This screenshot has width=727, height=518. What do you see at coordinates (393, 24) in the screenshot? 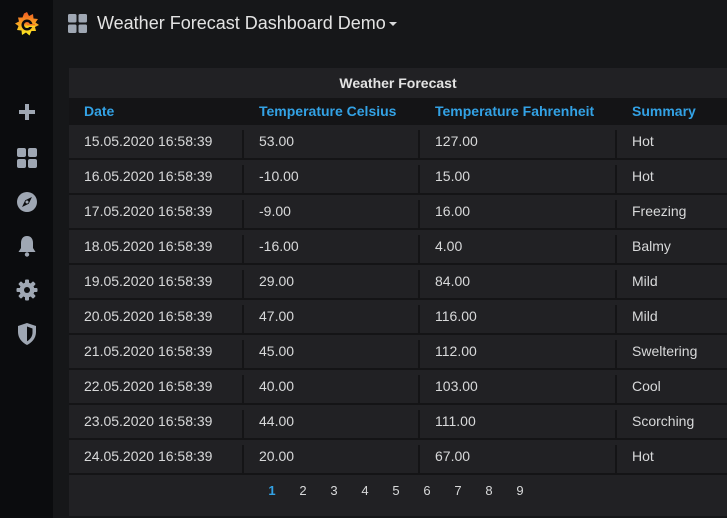
I see `chevron-down-icon` at bounding box center [393, 24].